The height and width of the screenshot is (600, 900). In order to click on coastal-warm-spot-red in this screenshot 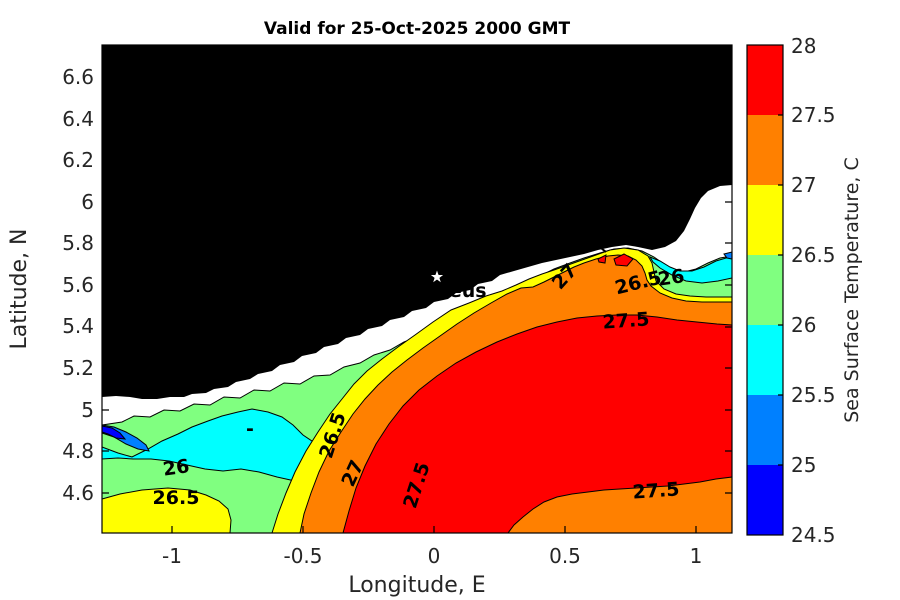, I will do `click(623, 260)`.